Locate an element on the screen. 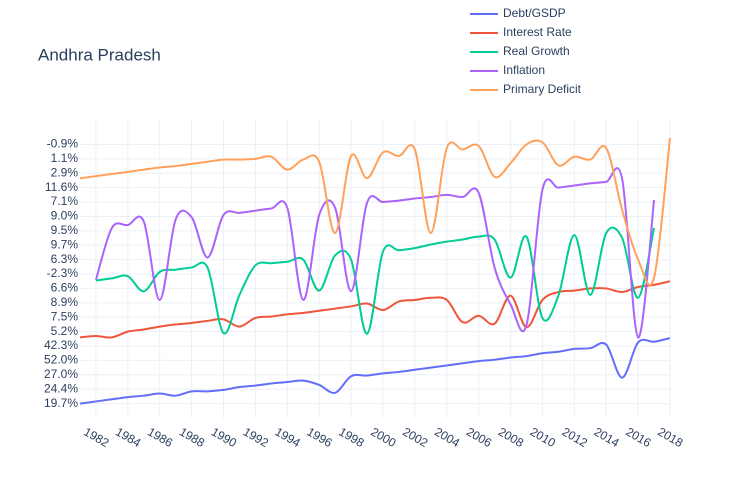 This screenshot has height=500, width=750. y-tick-label: 19.7% is located at coordinates (61, 403).